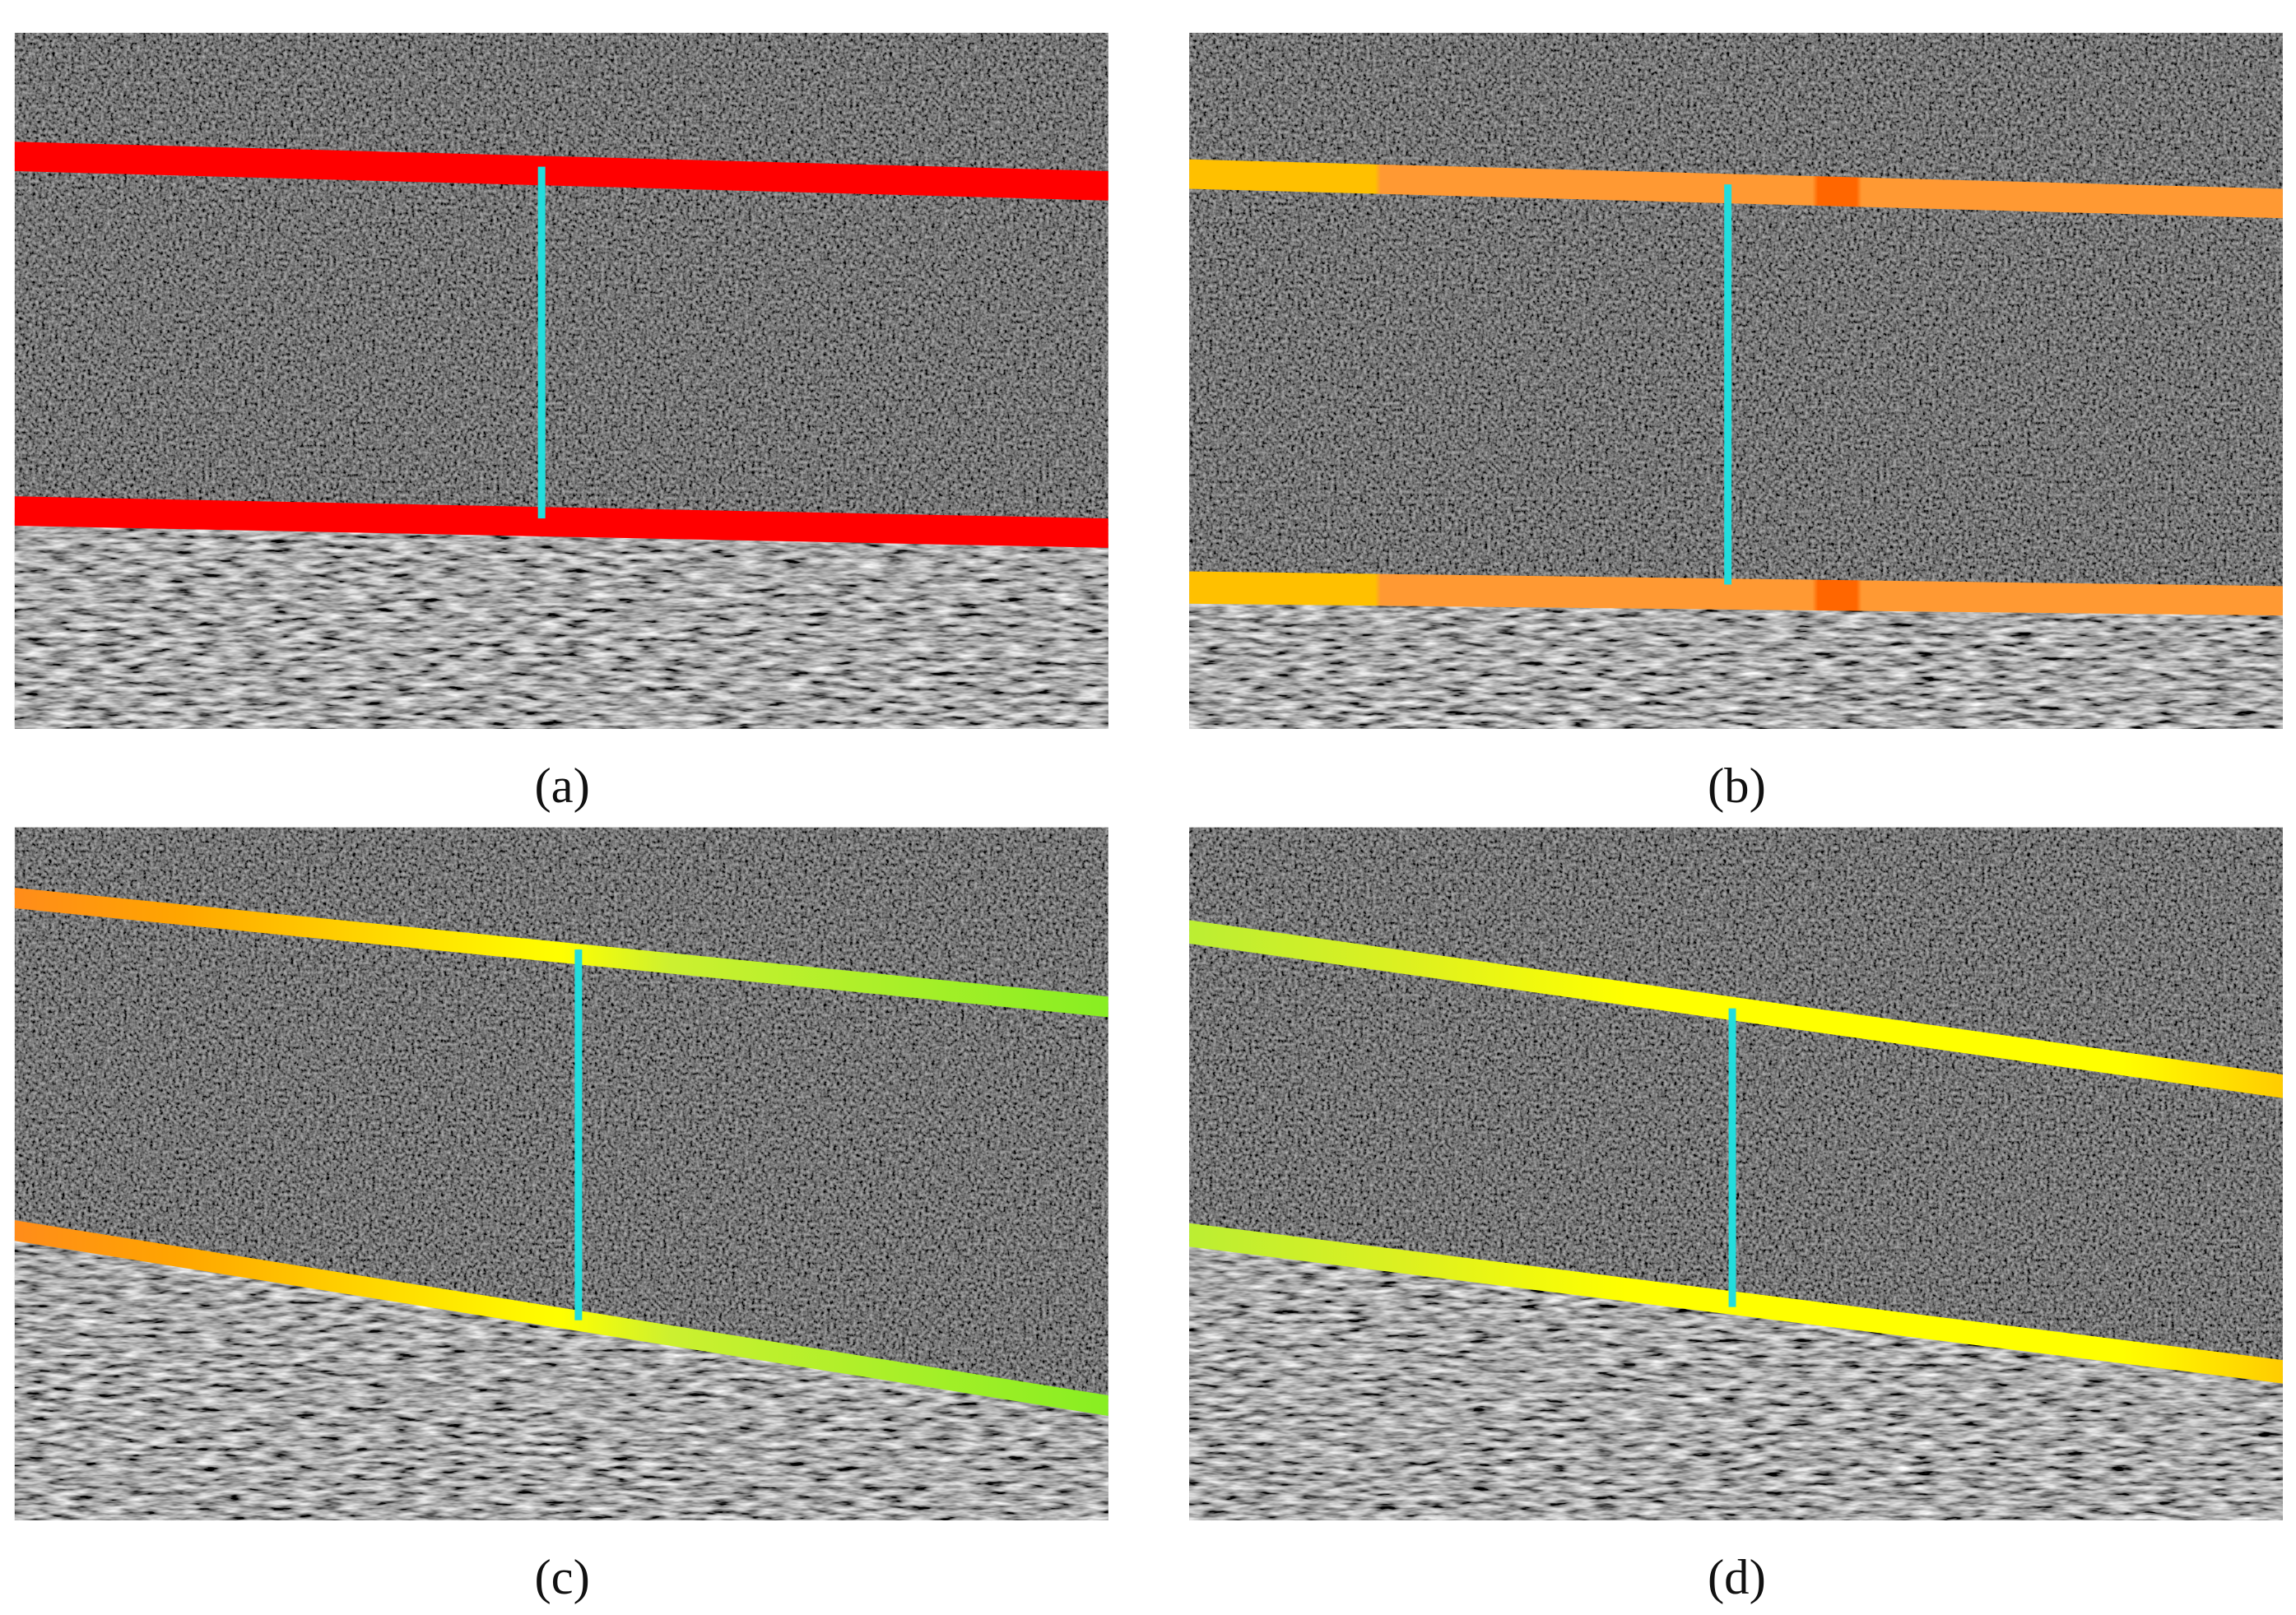 Image resolution: width=2296 pixels, height=1615 pixels. Describe the element at coordinates (561, 786) in the screenshot. I see `caption: (a)` at that location.